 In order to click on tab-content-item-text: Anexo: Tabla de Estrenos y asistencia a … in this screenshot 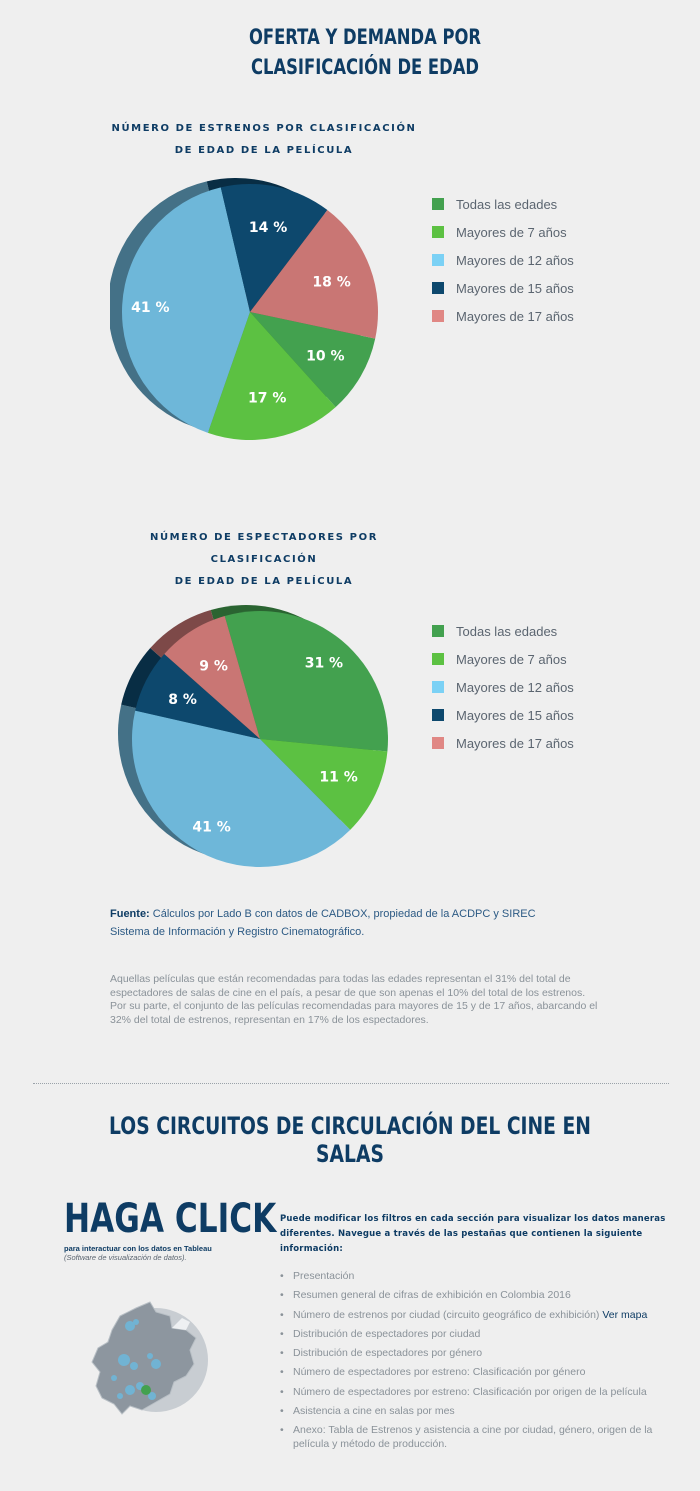, I will do `click(473, 1437)`.